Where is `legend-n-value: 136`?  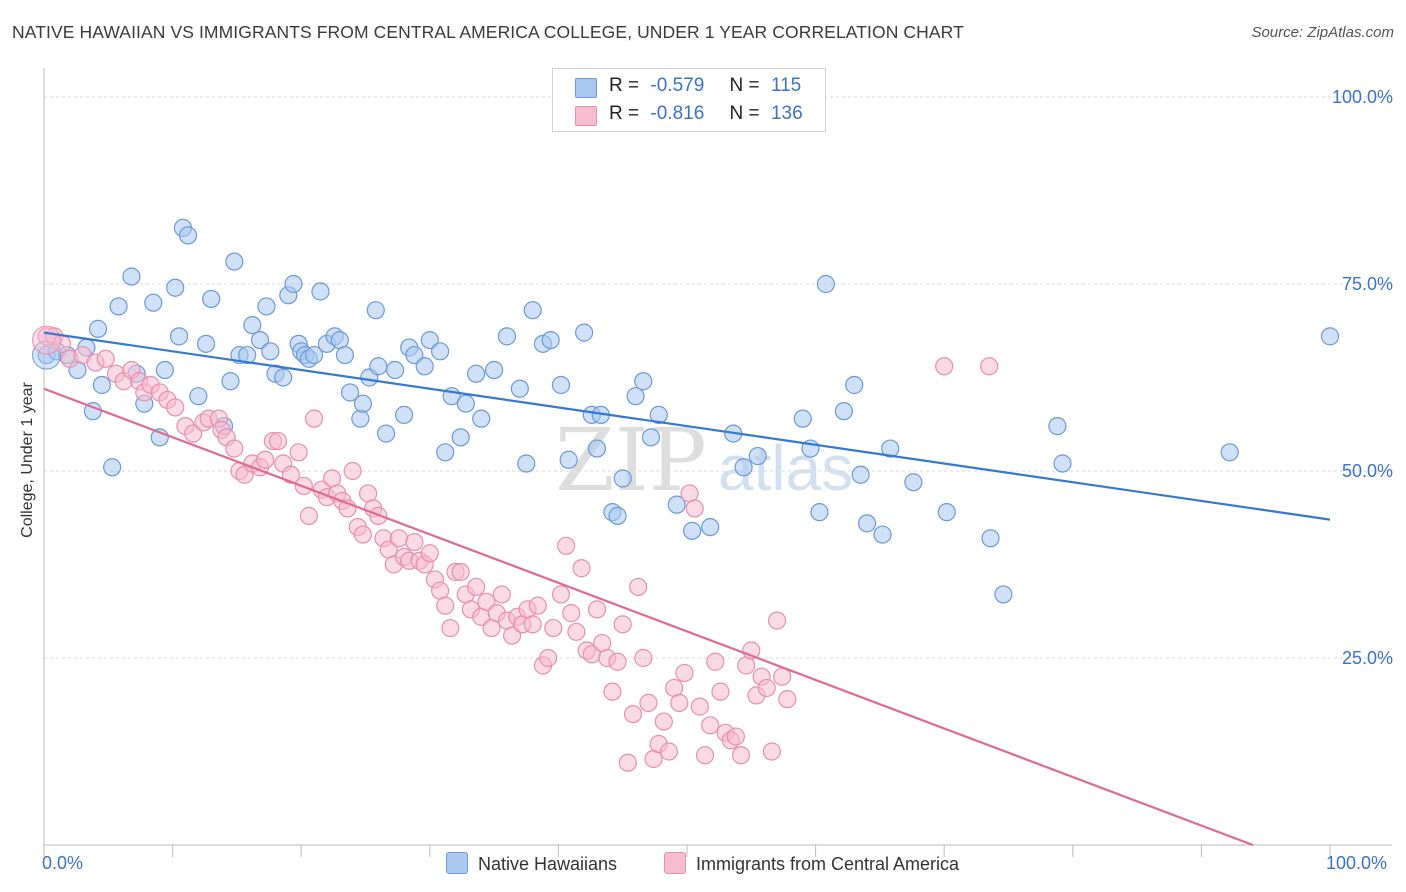 legend-n-value: 136 is located at coordinates (786, 113).